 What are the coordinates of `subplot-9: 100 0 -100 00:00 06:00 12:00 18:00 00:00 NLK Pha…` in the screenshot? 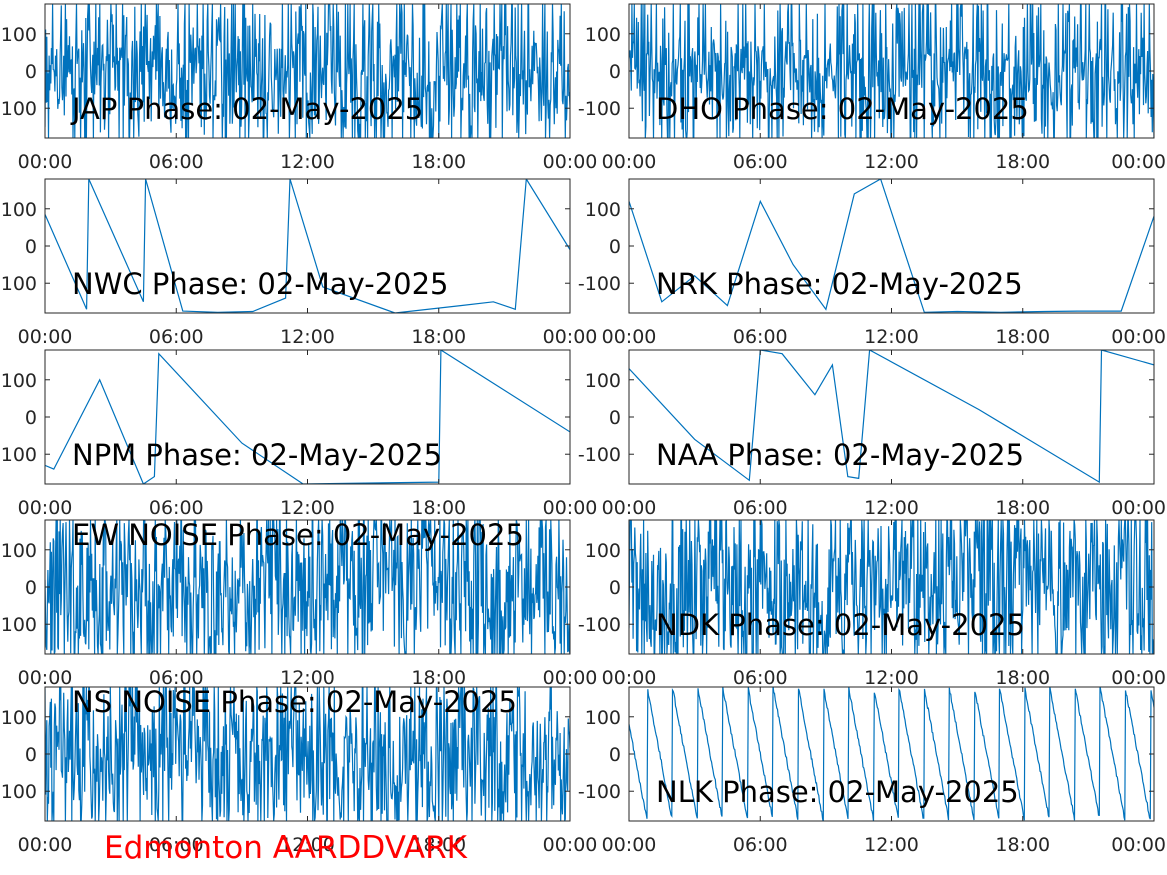 It's located at (872, 771).